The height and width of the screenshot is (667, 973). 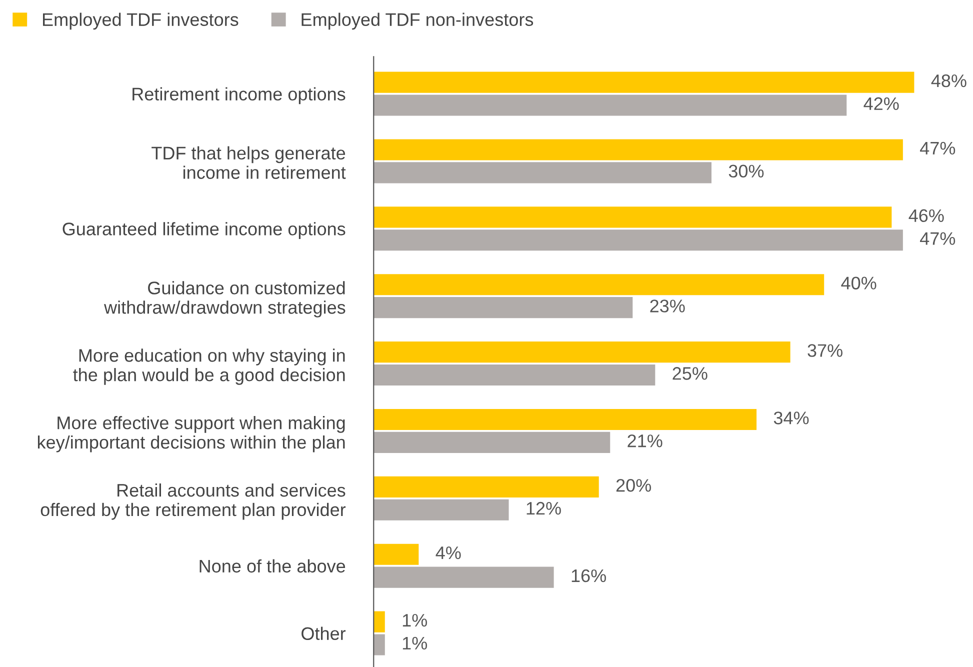 I want to click on data-label: 4%, so click(x=448, y=553).